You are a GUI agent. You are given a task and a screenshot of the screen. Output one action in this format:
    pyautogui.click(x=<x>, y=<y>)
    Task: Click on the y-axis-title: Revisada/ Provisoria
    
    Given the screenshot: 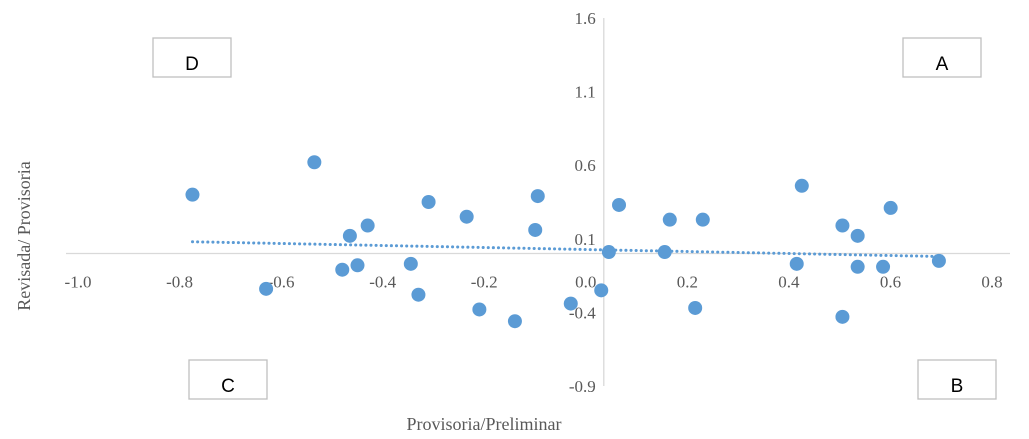 What is the action you would take?
    pyautogui.click(x=24, y=235)
    